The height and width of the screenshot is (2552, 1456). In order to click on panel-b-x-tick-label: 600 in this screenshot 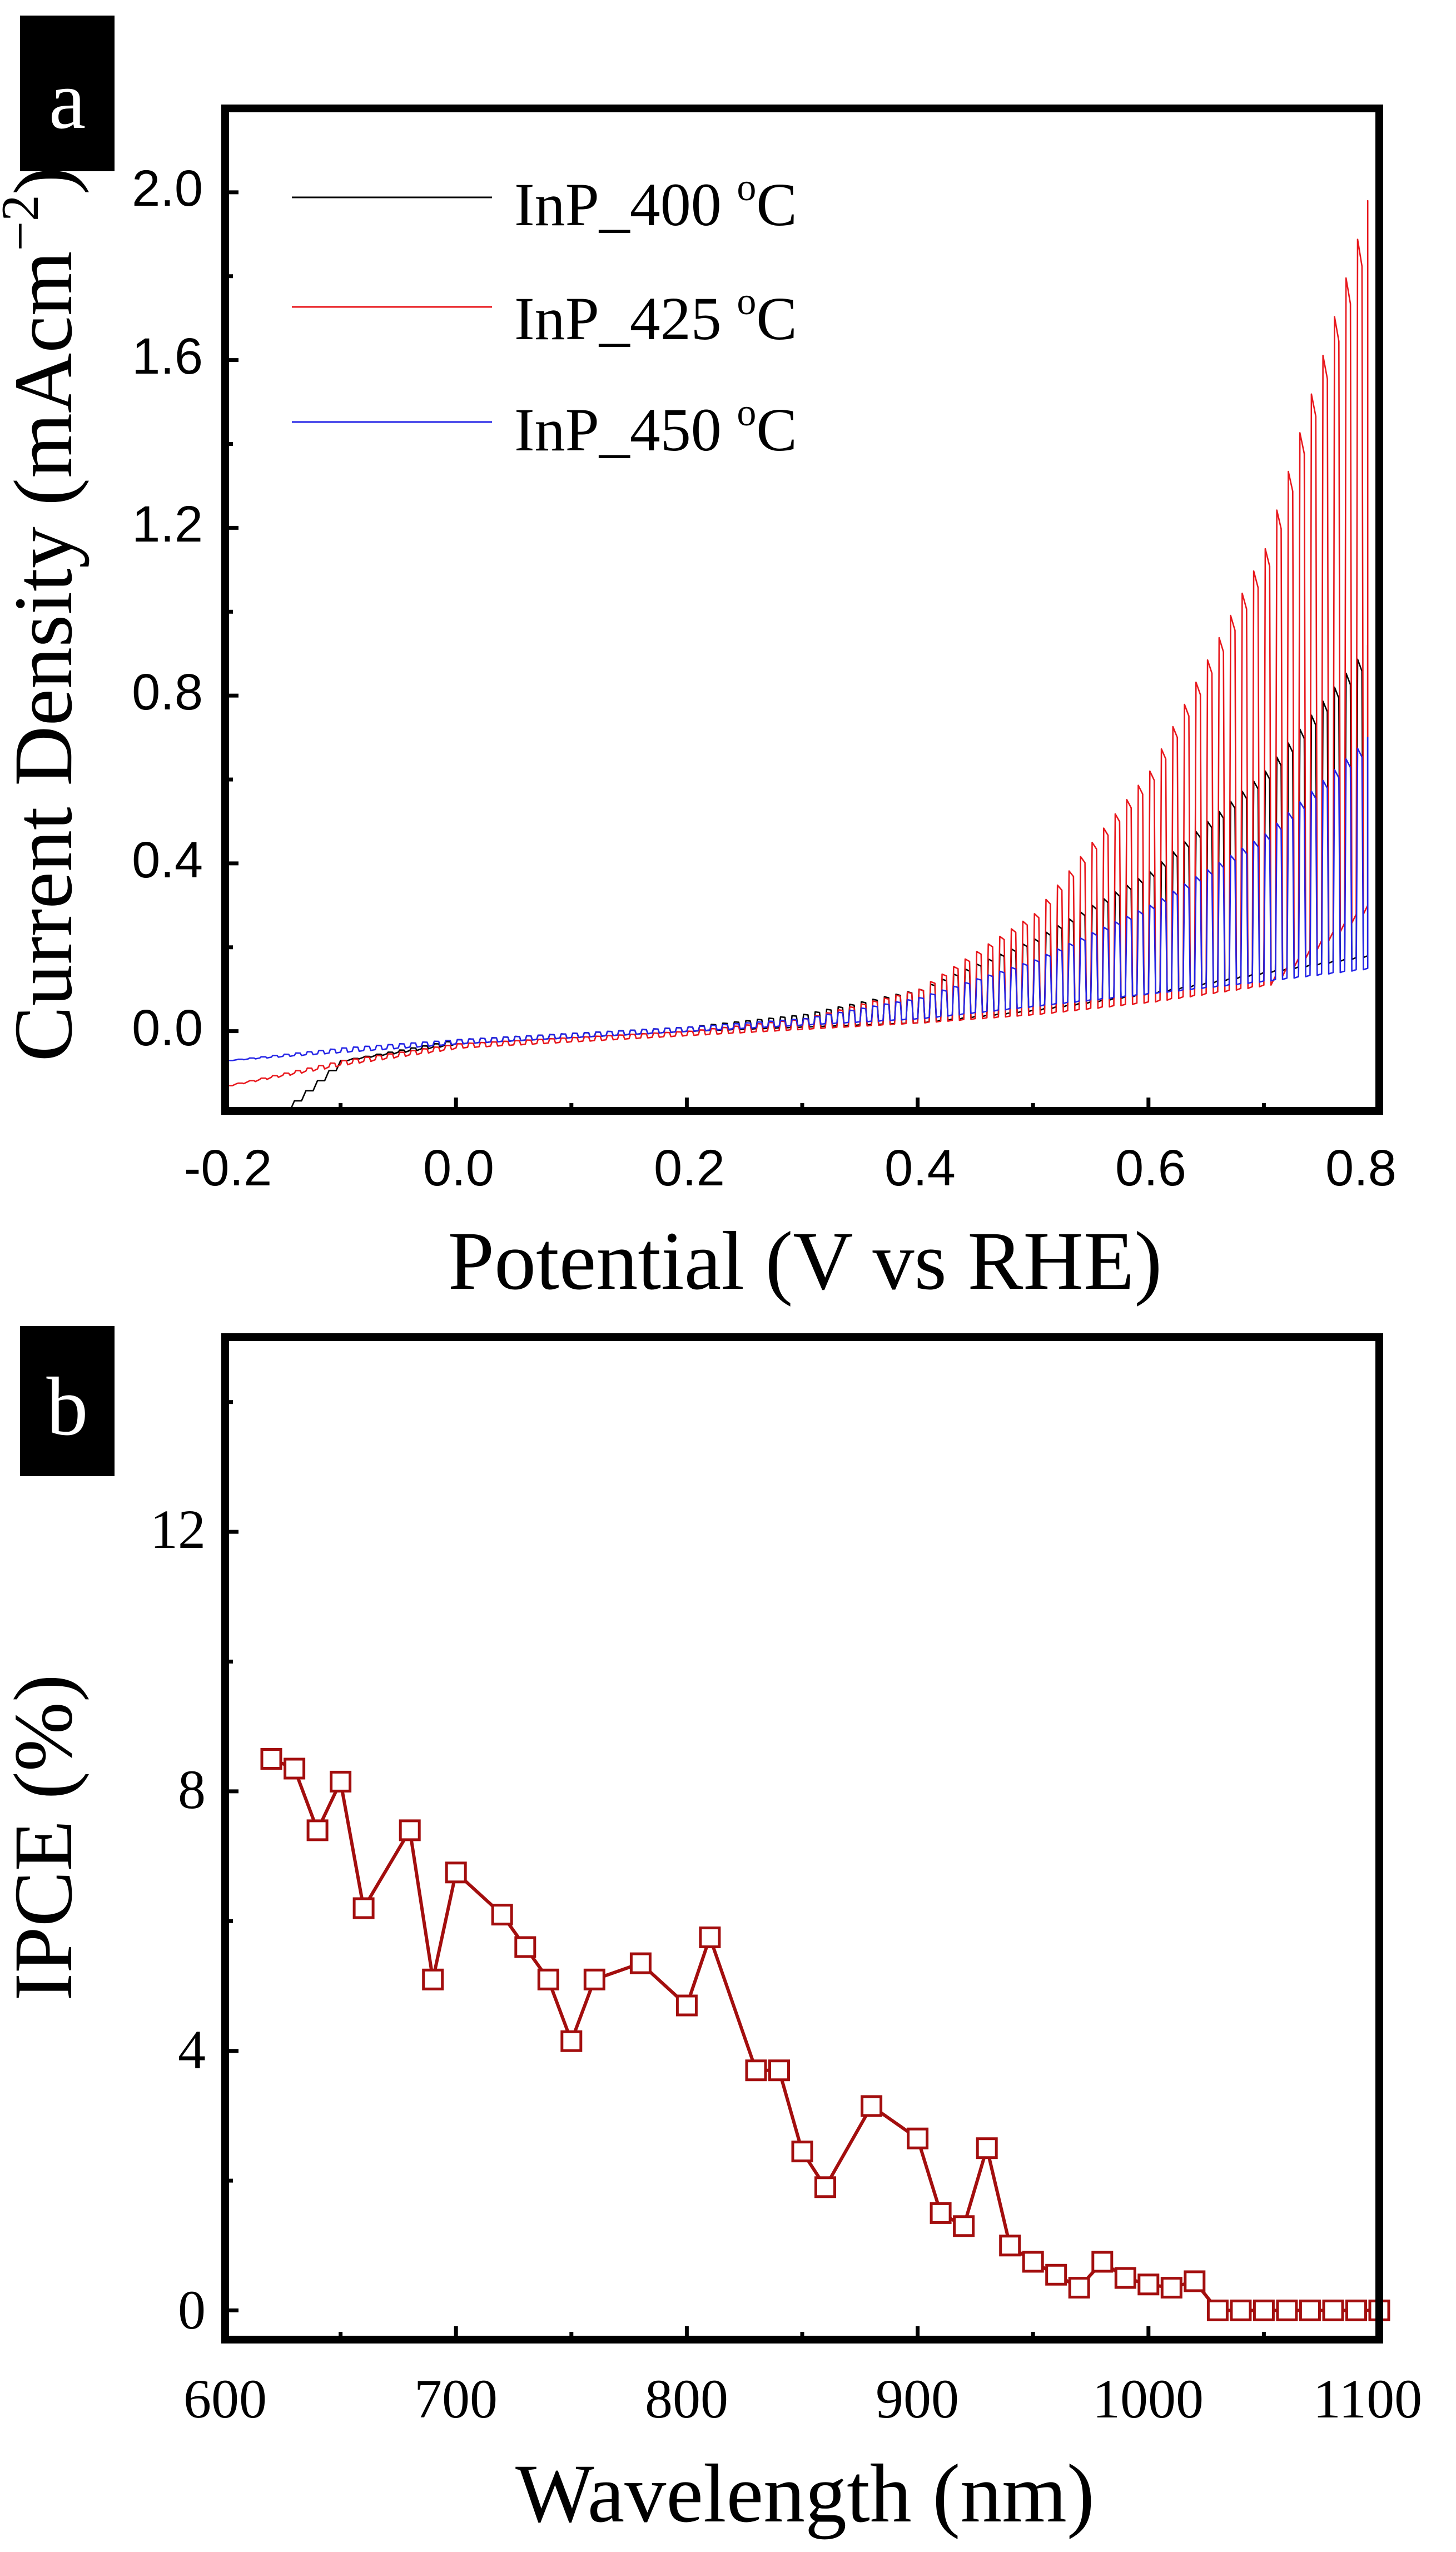, I will do `click(225, 2399)`.